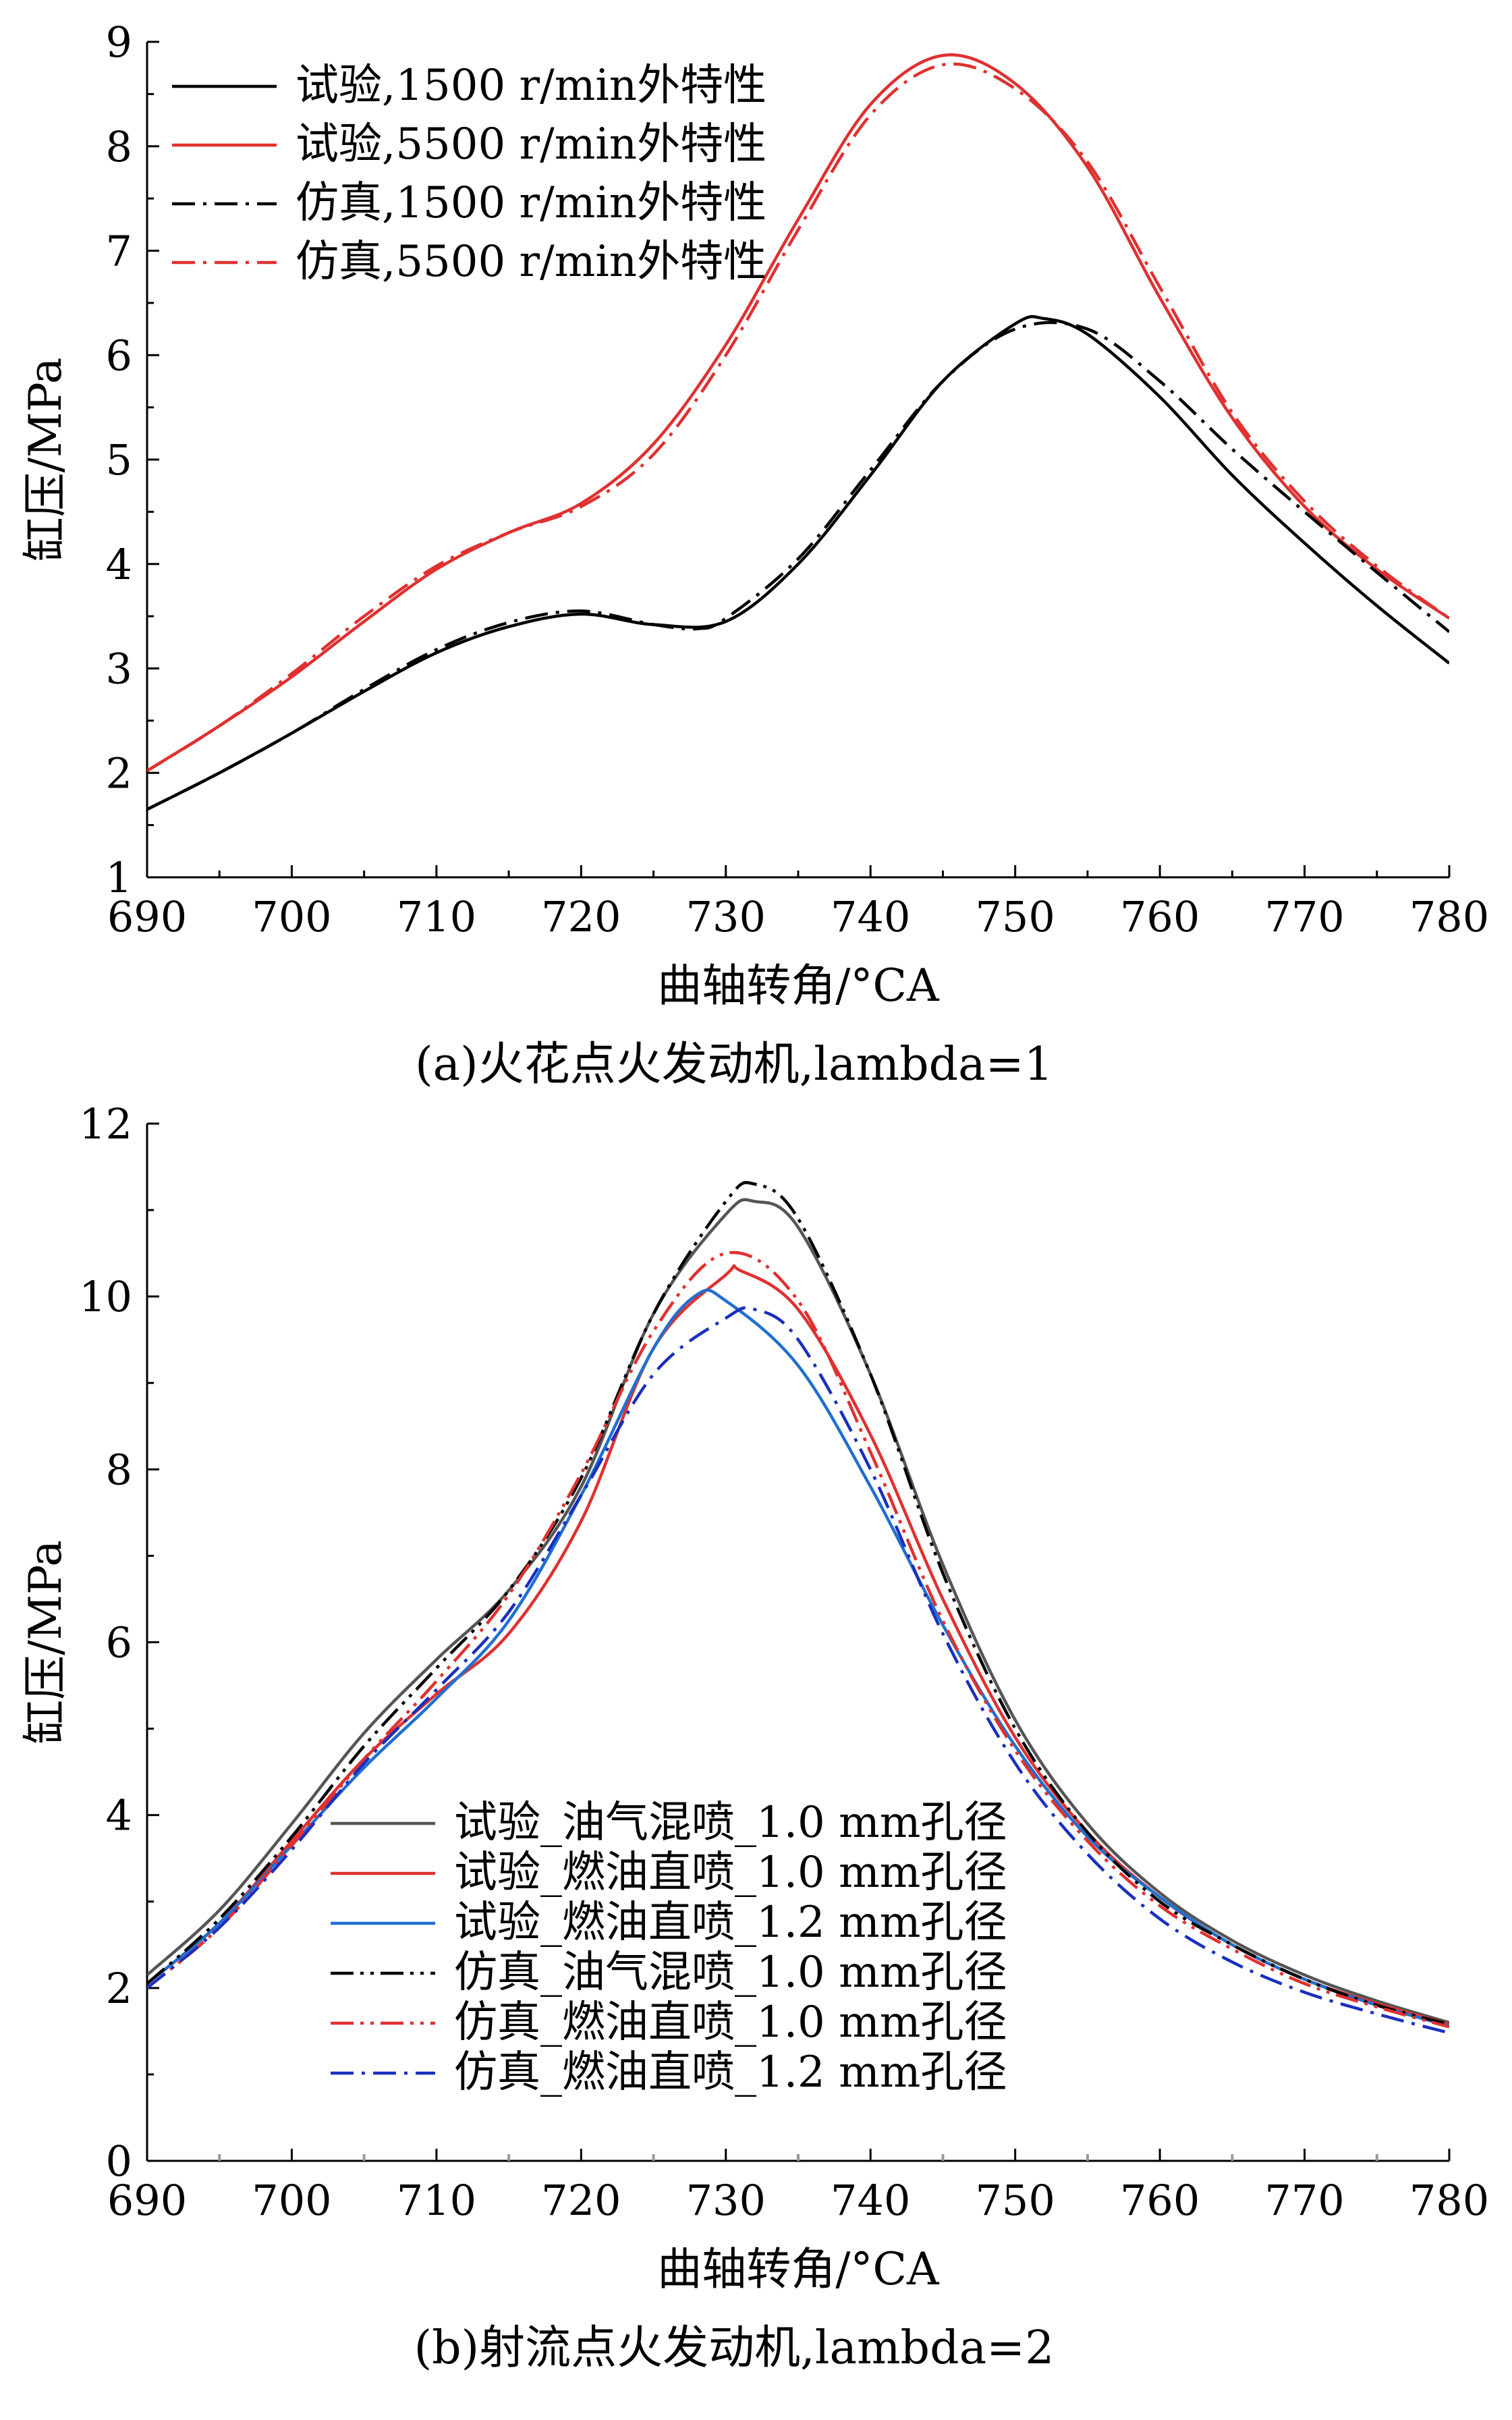 This screenshot has height=2420, width=1512. Describe the element at coordinates (730, 2023) in the screenshot. I see `legend-label: 仿真_燃油直喷_1.0 mm孔径` at that location.